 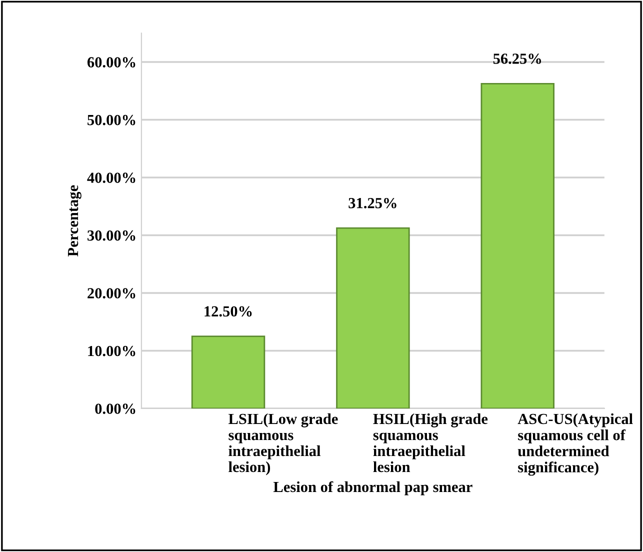 What do you see at coordinates (372, 203) in the screenshot?
I see `data-label: 31.25%` at bounding box center [372, 203].